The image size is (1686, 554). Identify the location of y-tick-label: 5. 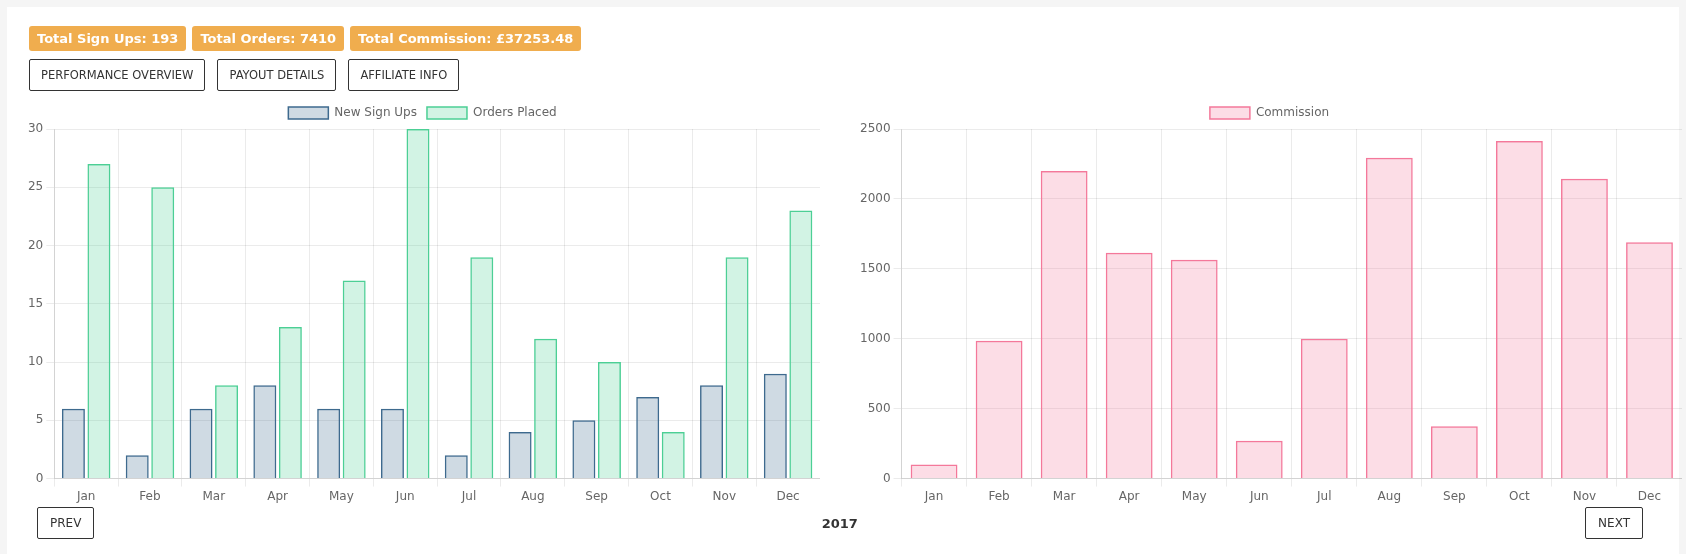
(39, 419).